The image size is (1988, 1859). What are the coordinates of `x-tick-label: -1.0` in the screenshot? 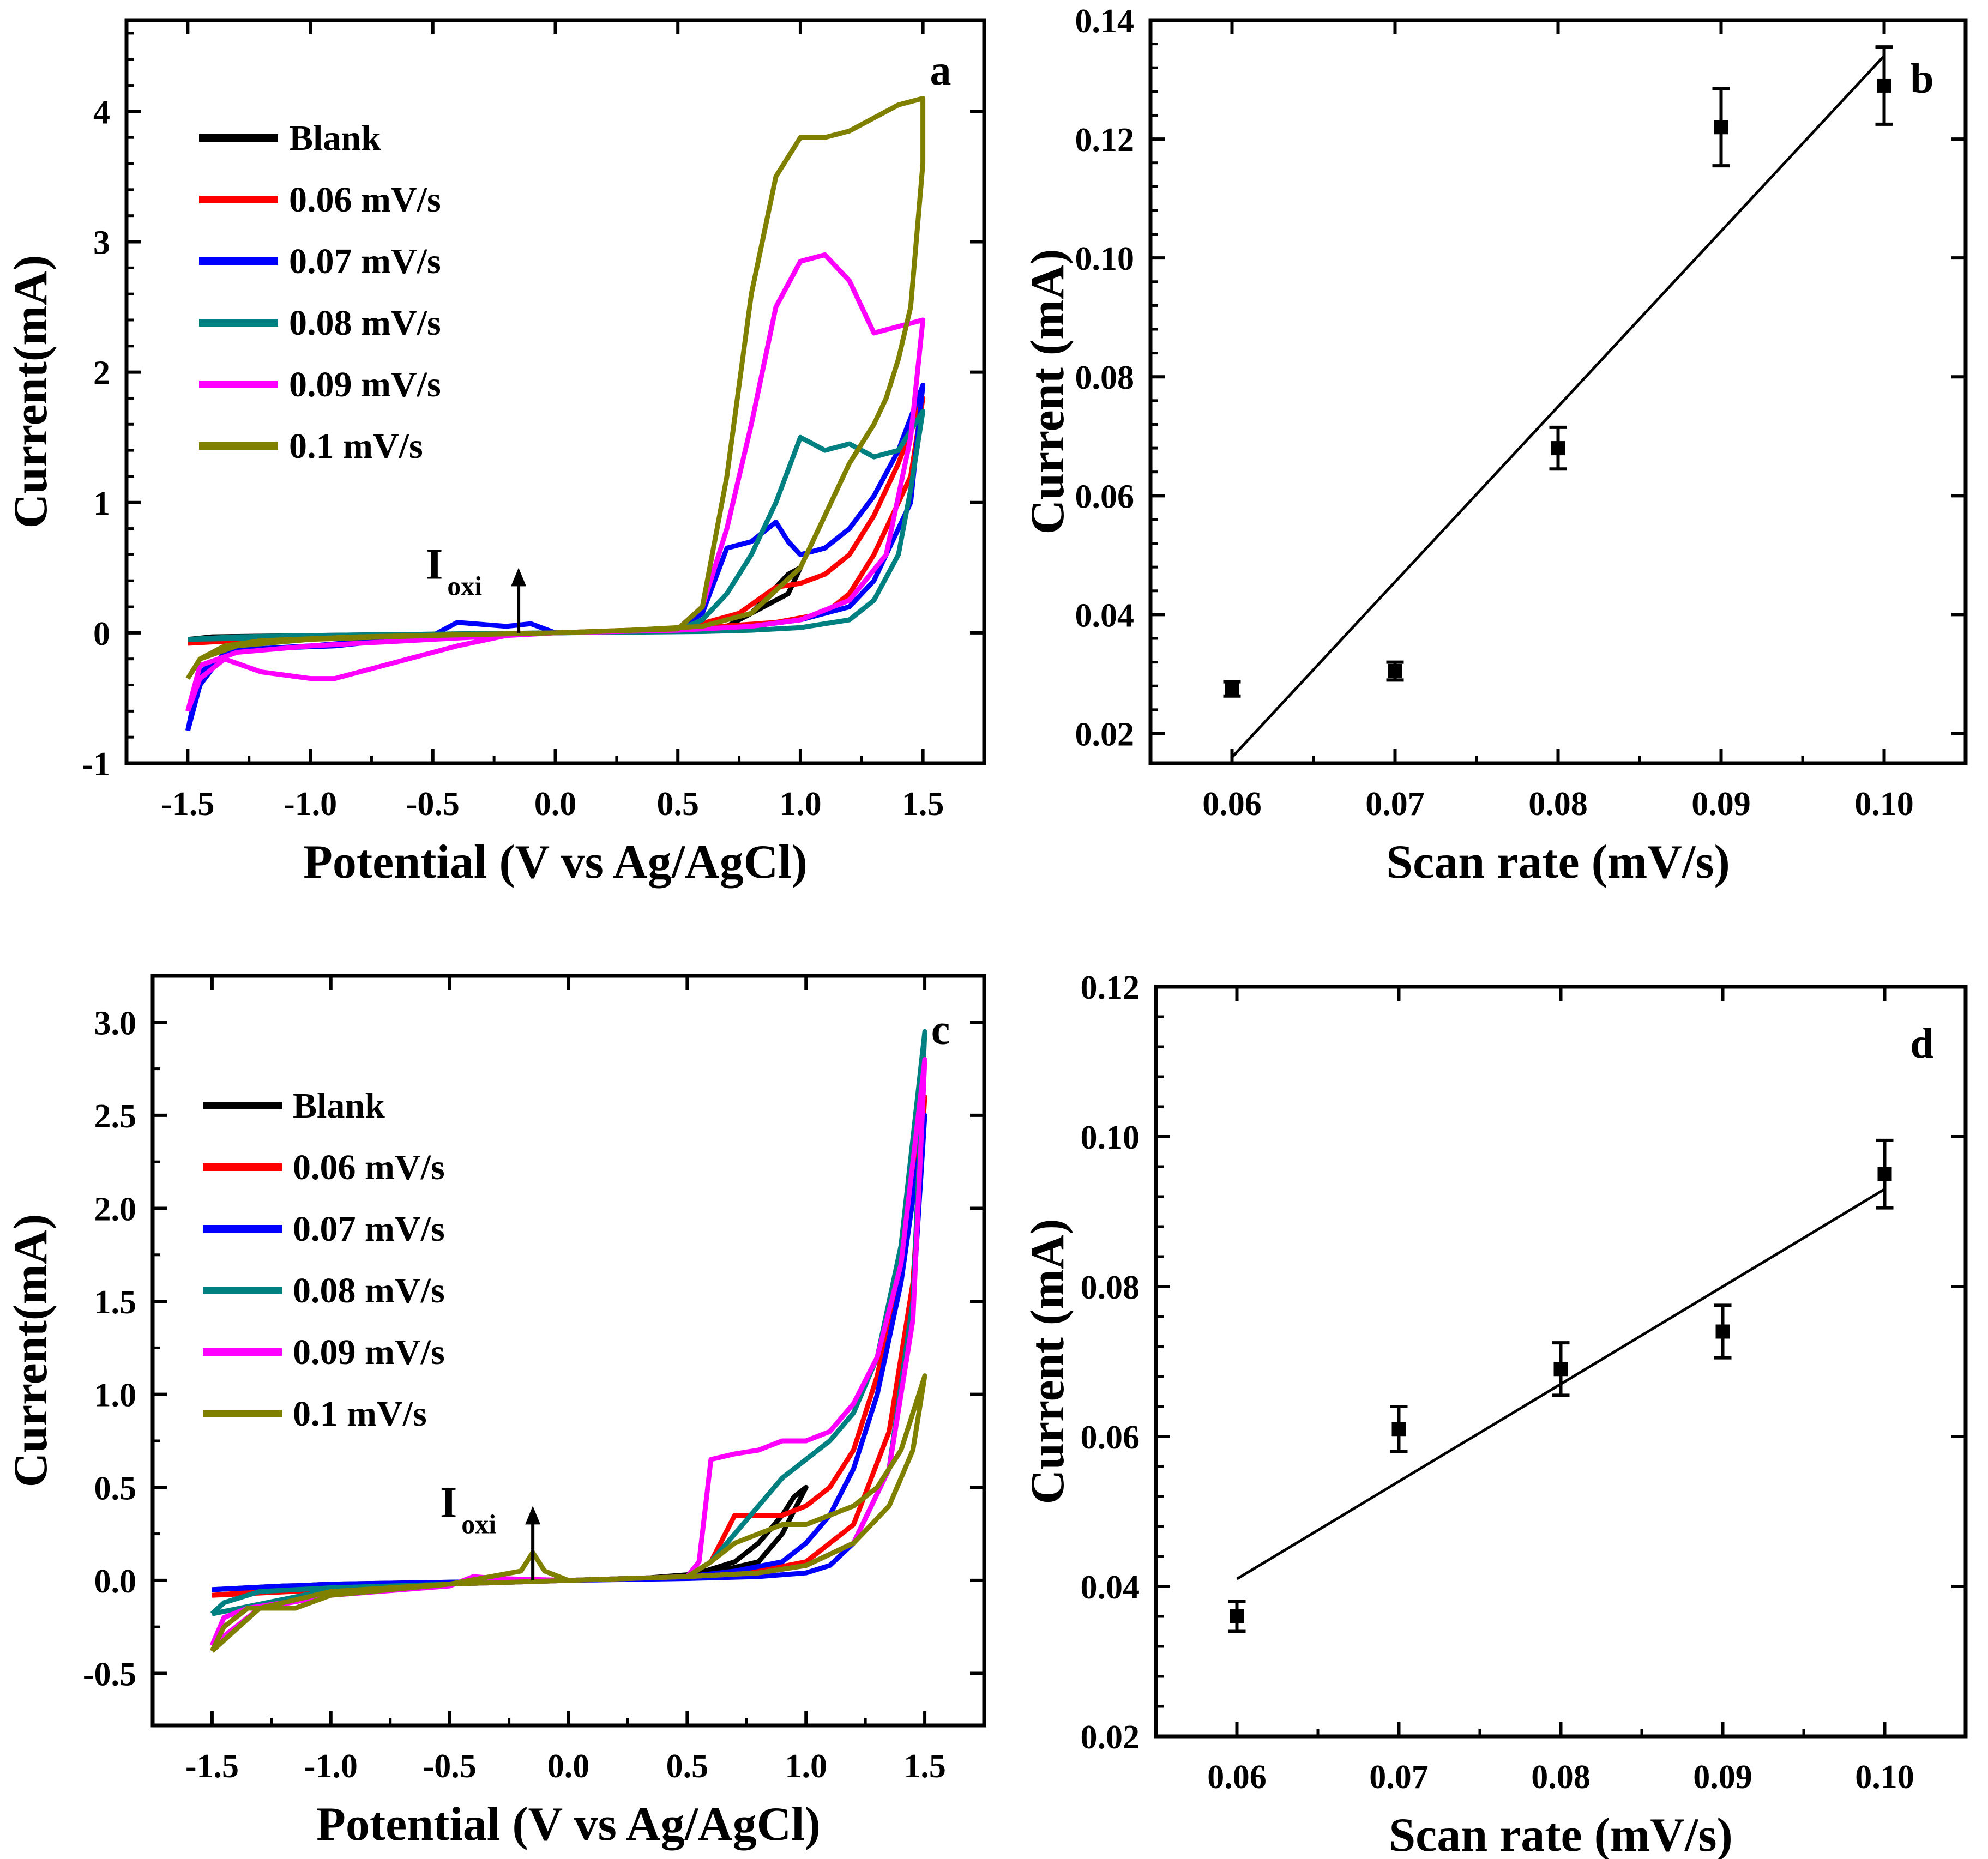 It's located at (310, 805).